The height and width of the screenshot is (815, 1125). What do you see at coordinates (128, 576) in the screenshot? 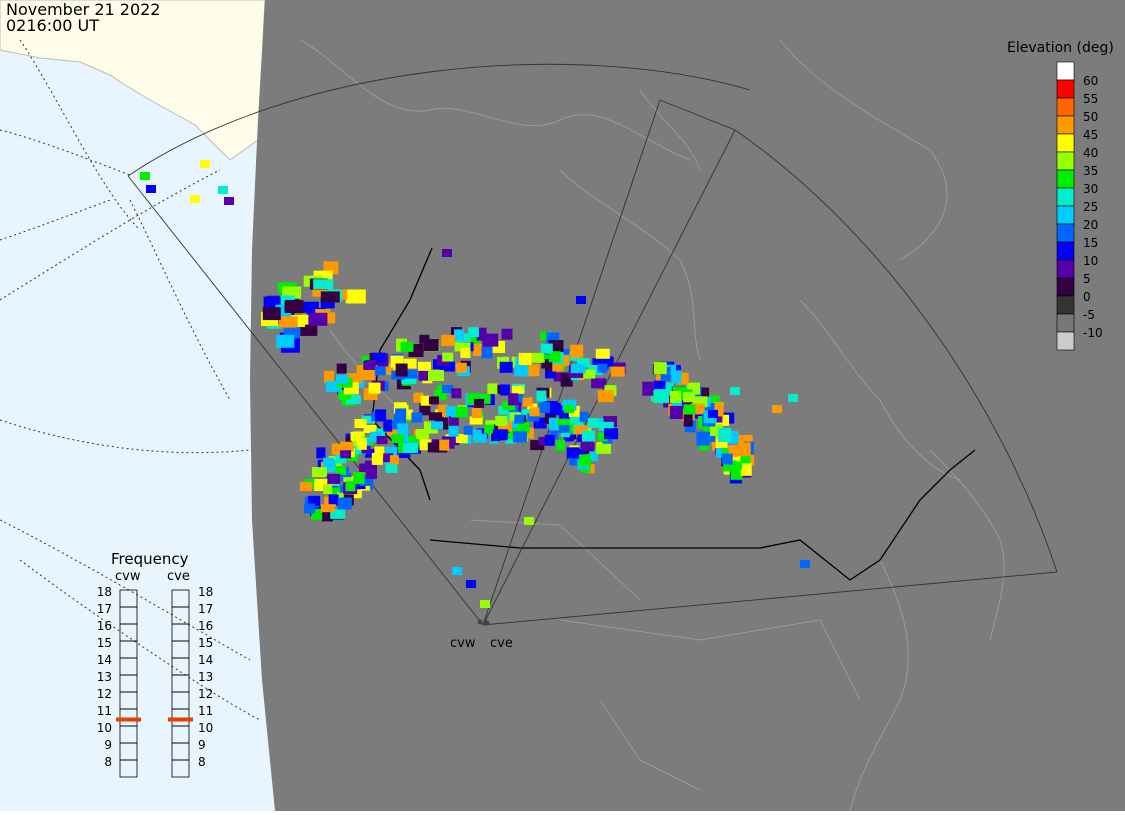
I see `frequency-radar-label-cvw: cvw` at bounding box center [128, 576].